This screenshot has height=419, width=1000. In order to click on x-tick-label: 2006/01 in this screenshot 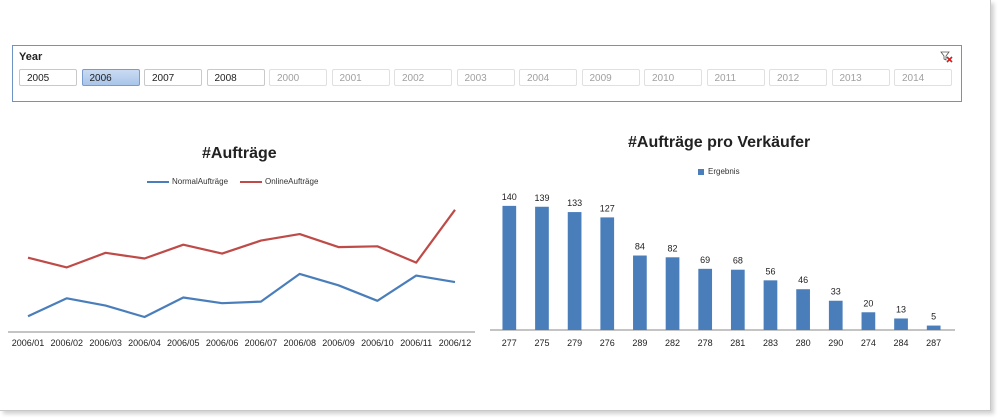, I will do `click(28, 343)`.